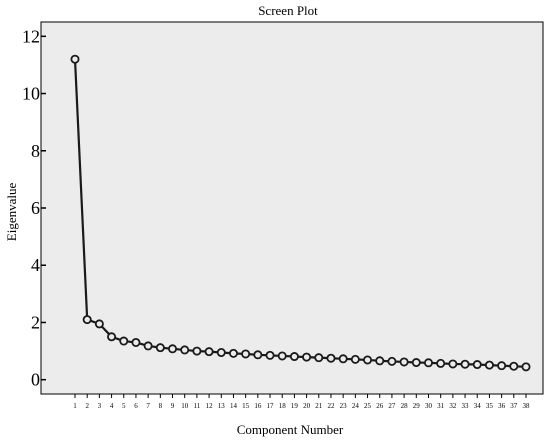 This screenshot has height=442, width=548. I want to click on x-tick-label: 2, so click(87, 406).